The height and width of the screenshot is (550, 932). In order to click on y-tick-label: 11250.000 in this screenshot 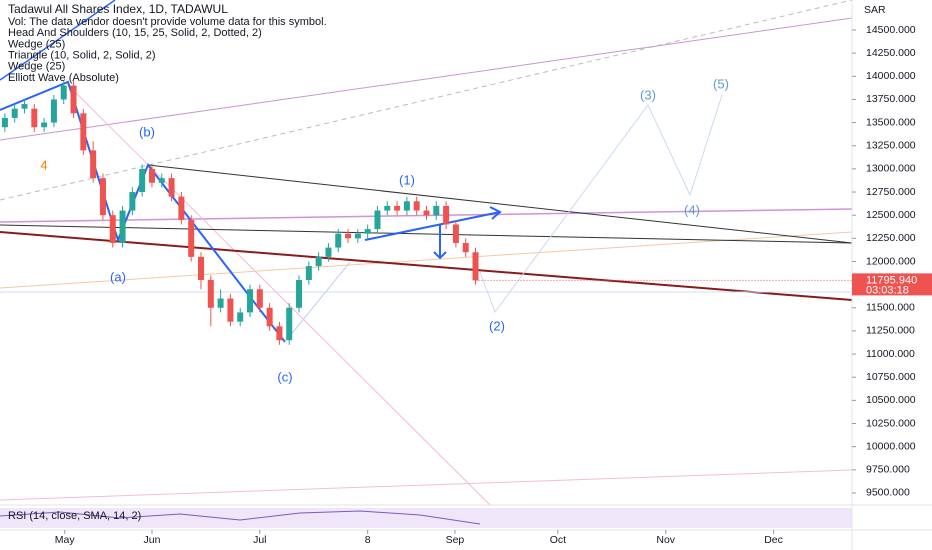, I will do `click(890, 331)`.